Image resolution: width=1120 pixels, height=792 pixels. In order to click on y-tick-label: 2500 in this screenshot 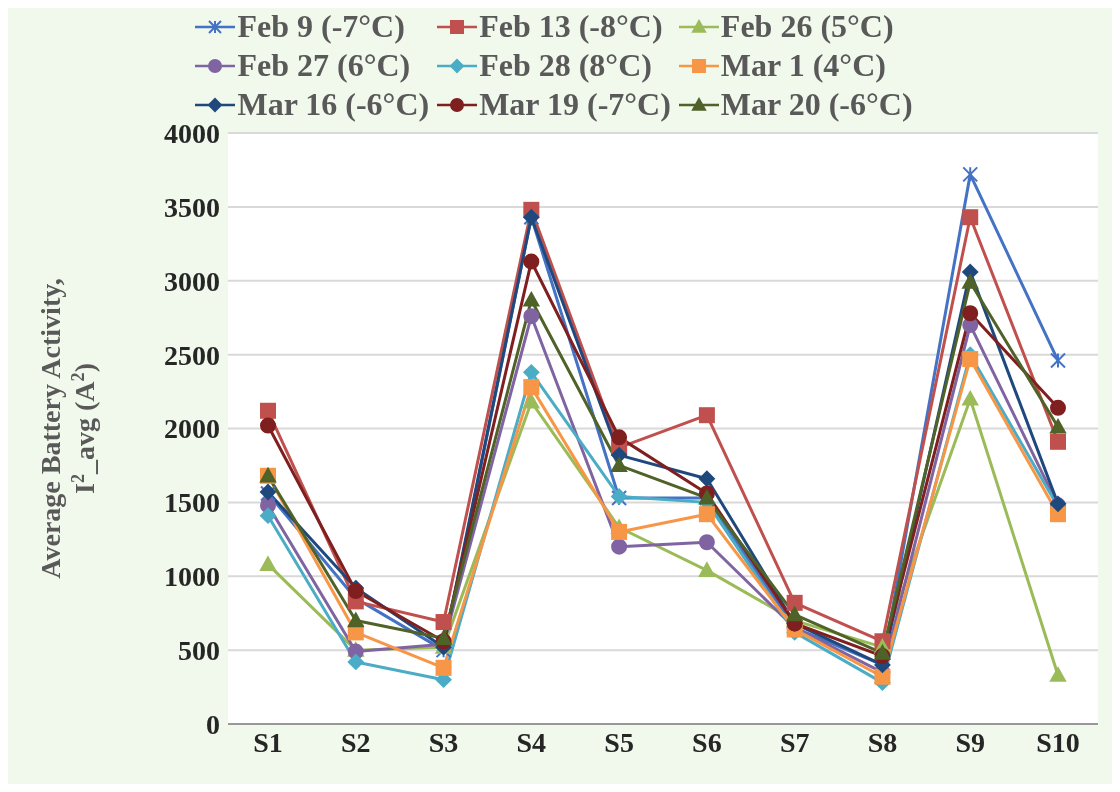, I will do `click(192, 355)`.